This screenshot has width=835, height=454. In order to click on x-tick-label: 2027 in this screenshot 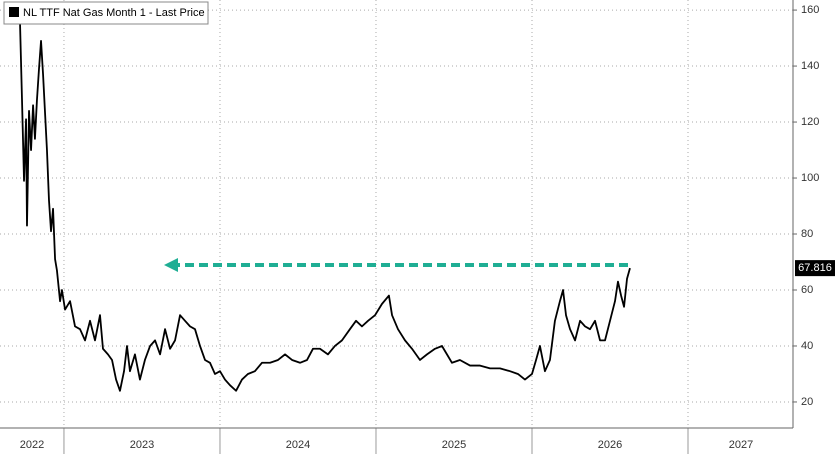, I will do `click(741, 445)`.